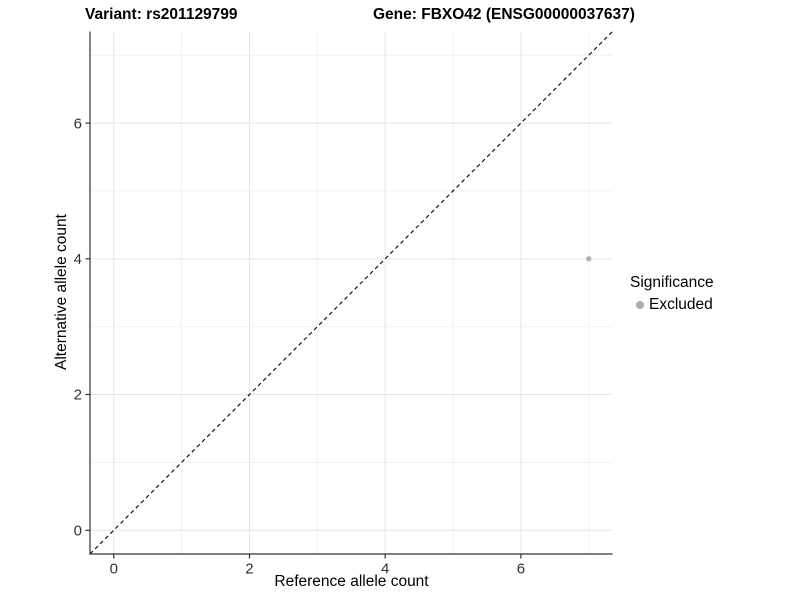 The height and width of the screenshot is (600, 800). What do you see at coordinates (672, 293) in the screenshot?
I see `legend: Significance Excluded` at bounding box center [672, 293].